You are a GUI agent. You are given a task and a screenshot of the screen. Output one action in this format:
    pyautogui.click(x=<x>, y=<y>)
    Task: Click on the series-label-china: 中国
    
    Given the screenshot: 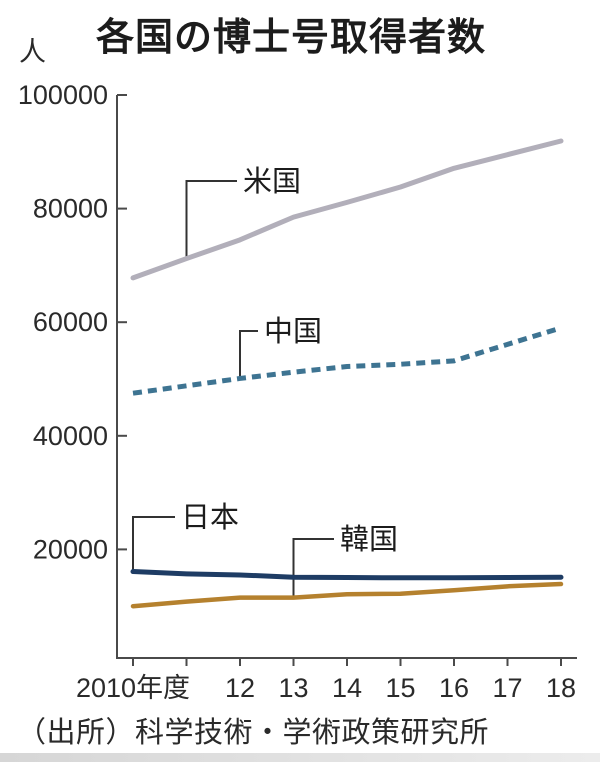 What is the action you would take?
    pyautogui.click(x=293, y=331)
    